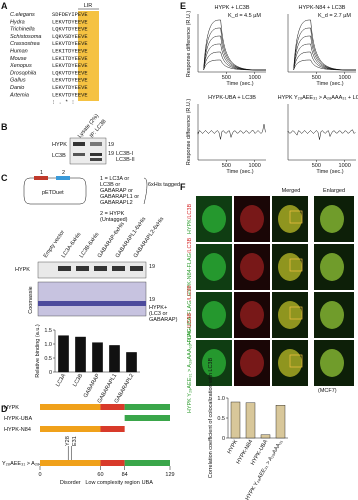 This screenshot has width=358, height=500. What do you see at coordinates (20, 66) in the screenshot?
I see `species: Xenopus` at bounding box center [20, 66].